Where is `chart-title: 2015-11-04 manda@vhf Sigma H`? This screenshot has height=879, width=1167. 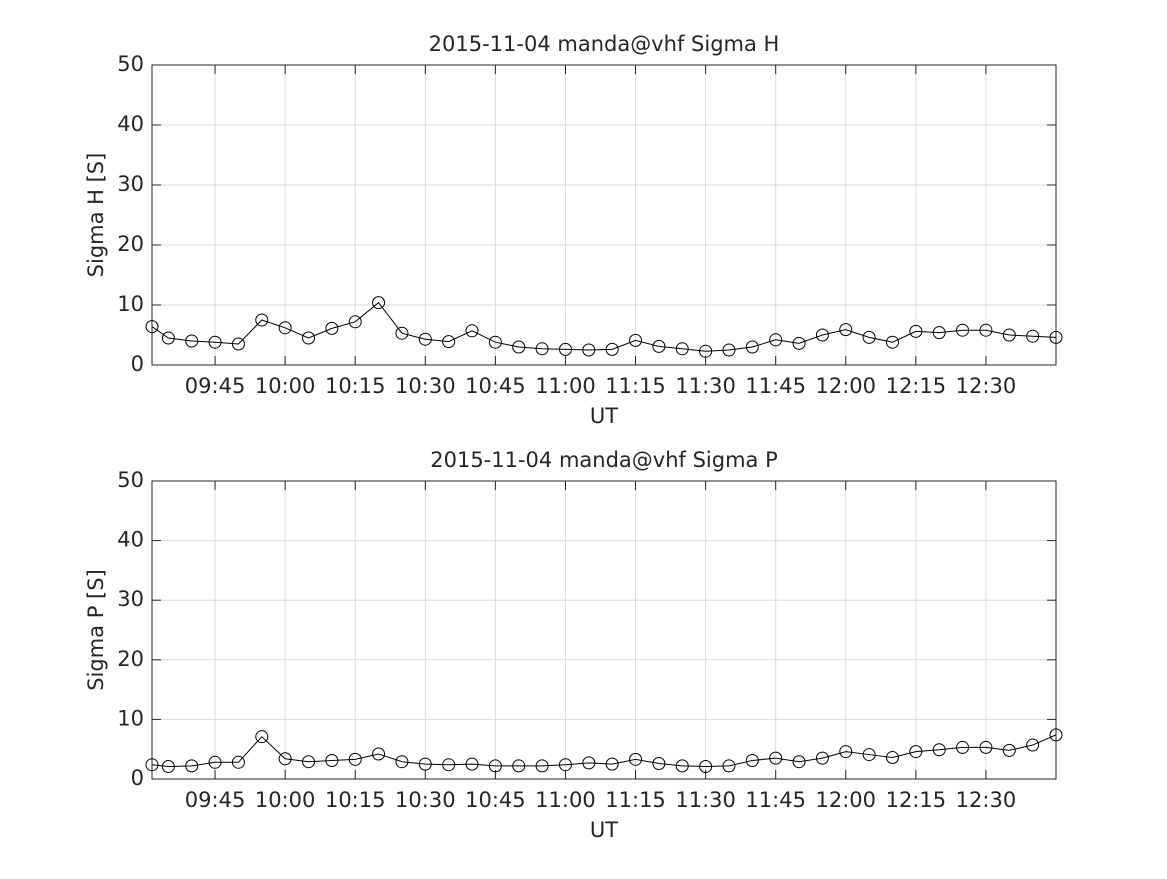
chart-title: 2015-11-04 manda@vhf Sigma H is located at coordinates (604, 44).